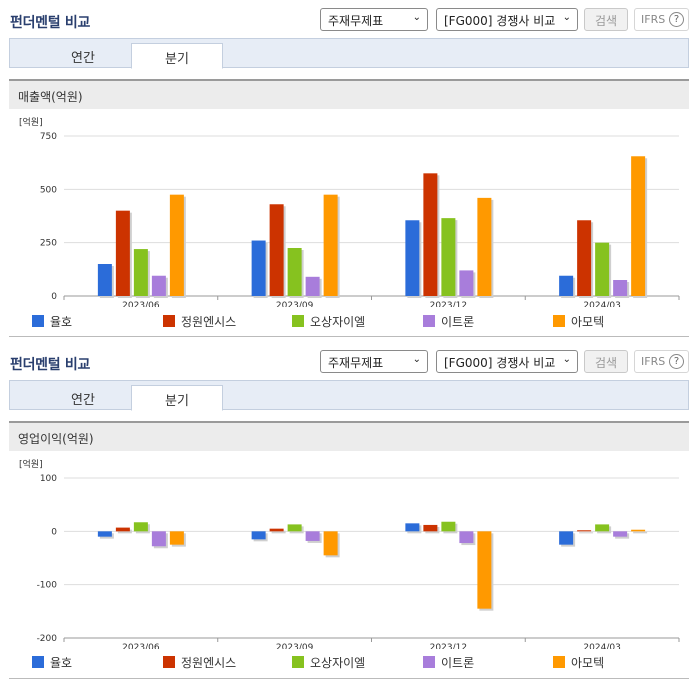 The height and width of the screenshot is (684, 696). I want to click on y-tick-label: 750, so click(48, 137).